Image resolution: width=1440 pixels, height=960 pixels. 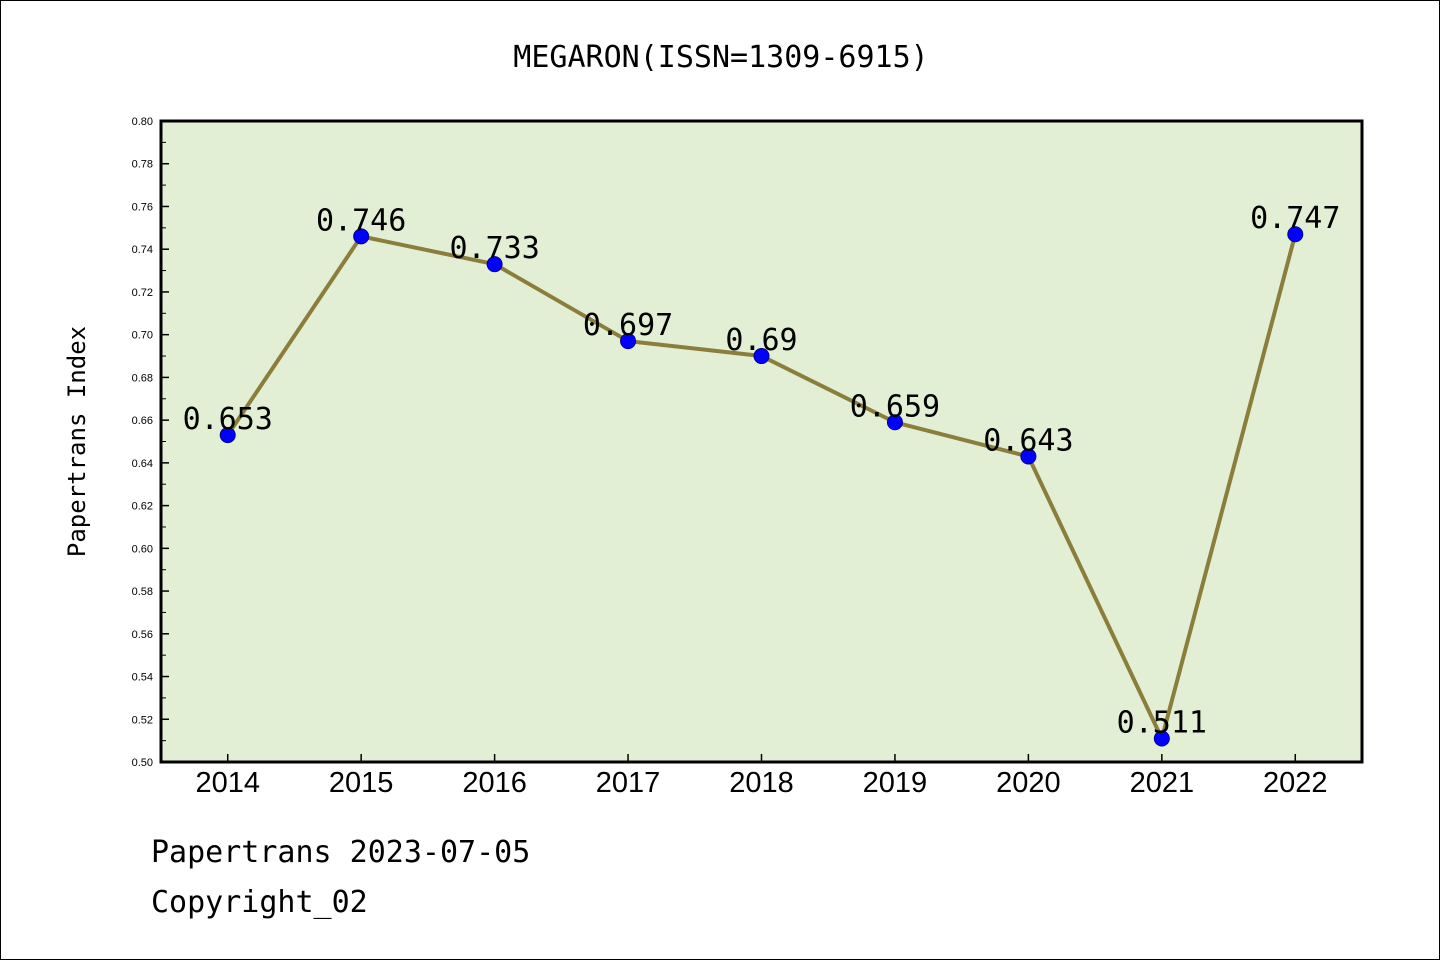 What do you see at coordinates (142, 207) in the screenshot?
I see `y-tick-label: 0.76` at bounding box center [142, 207].